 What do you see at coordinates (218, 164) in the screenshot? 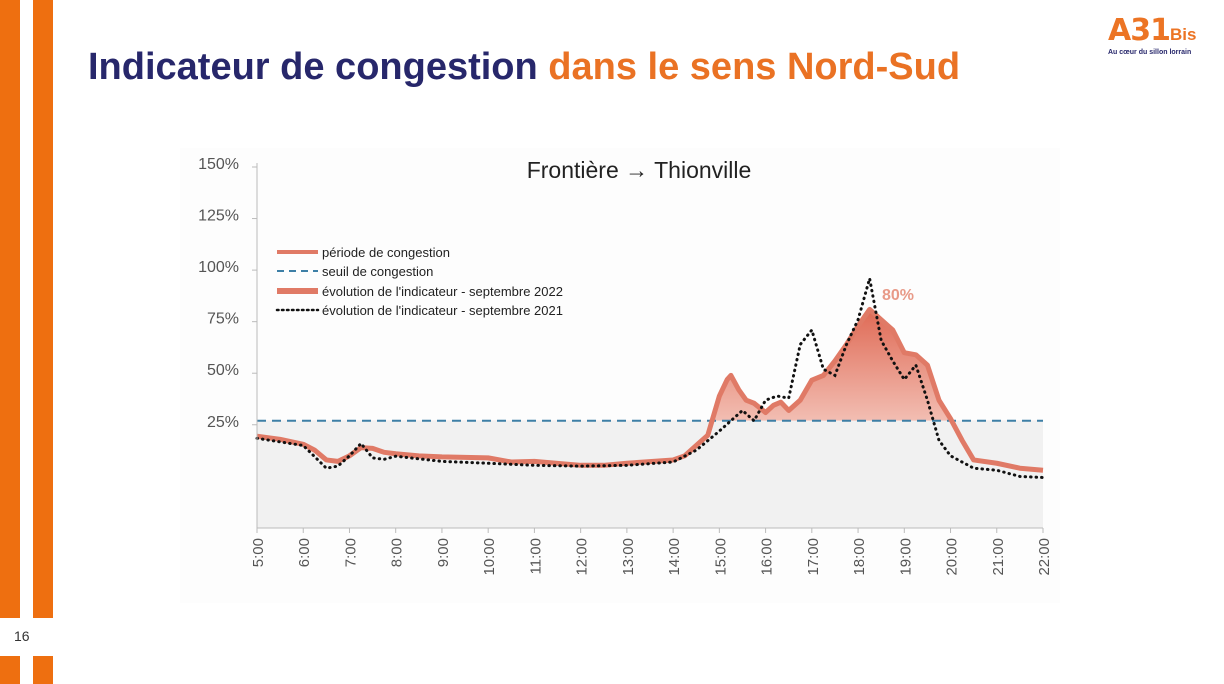
I see `y-tick-label: 150%` at bounding box center [218, 164].